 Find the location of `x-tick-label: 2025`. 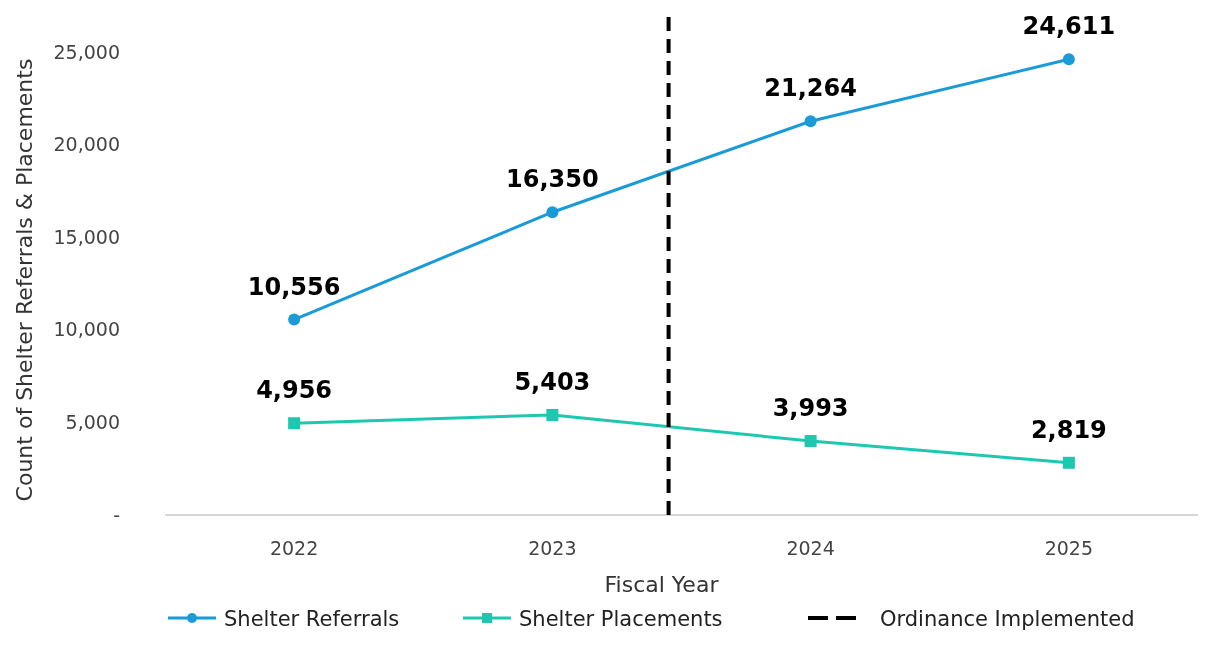

x-tick-label: 2025 is located at coordinates (1069, 548).